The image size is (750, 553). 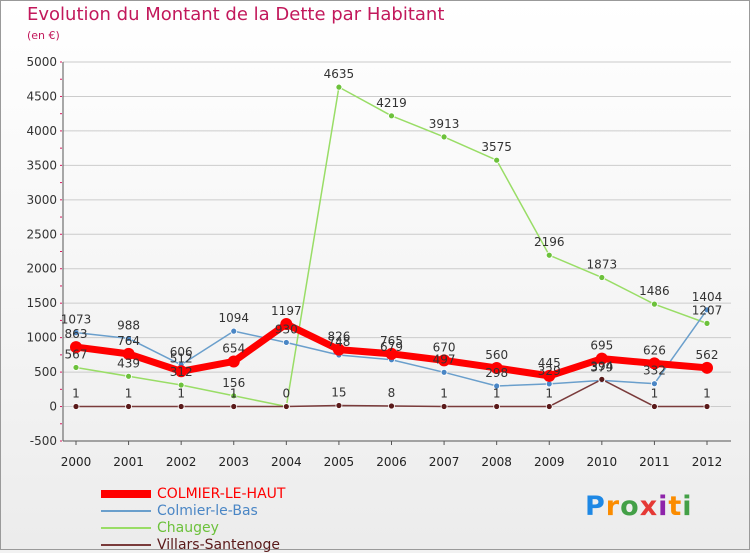 I want to click on data-label: 679, so click(x=391, y=347).